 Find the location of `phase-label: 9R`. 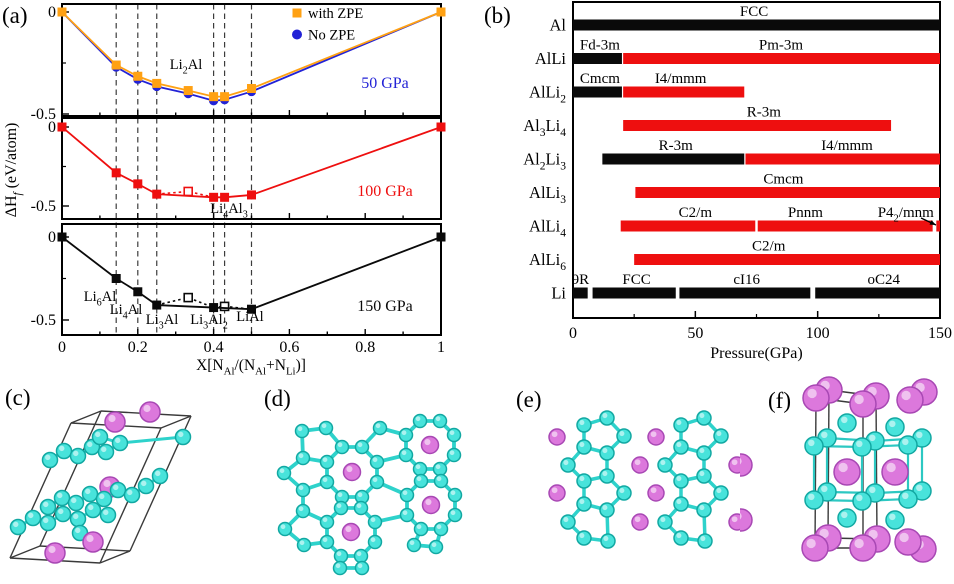

phase-label: 9R is located at coordinates (581, 280).